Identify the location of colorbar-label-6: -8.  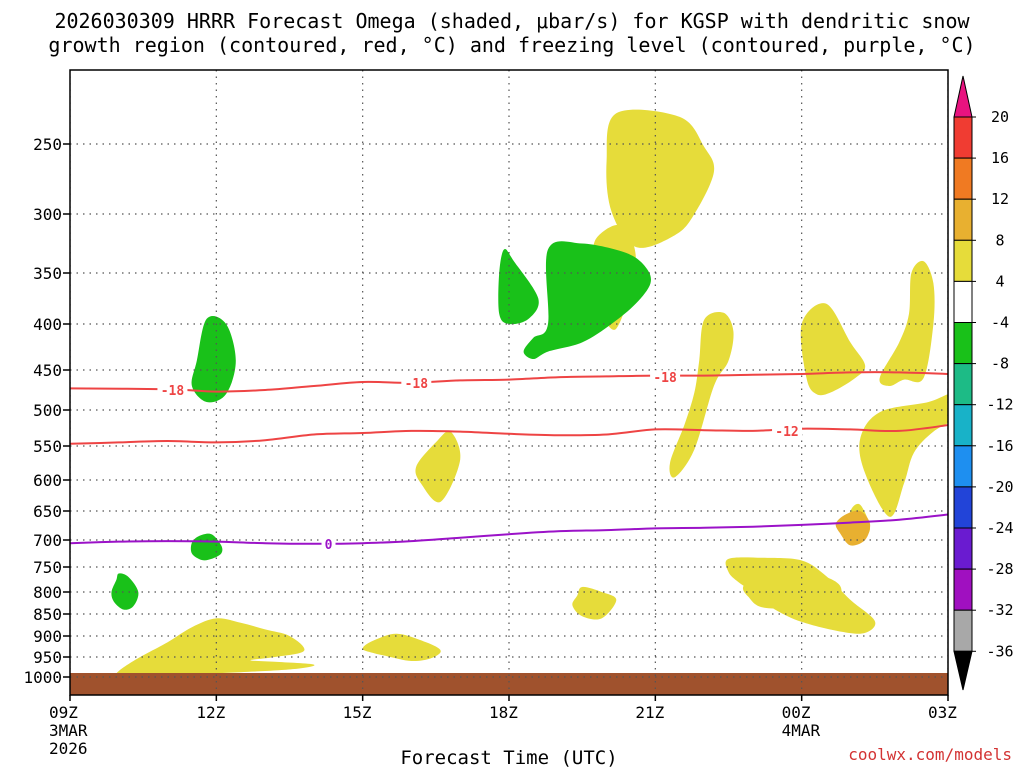
(1000, 364).